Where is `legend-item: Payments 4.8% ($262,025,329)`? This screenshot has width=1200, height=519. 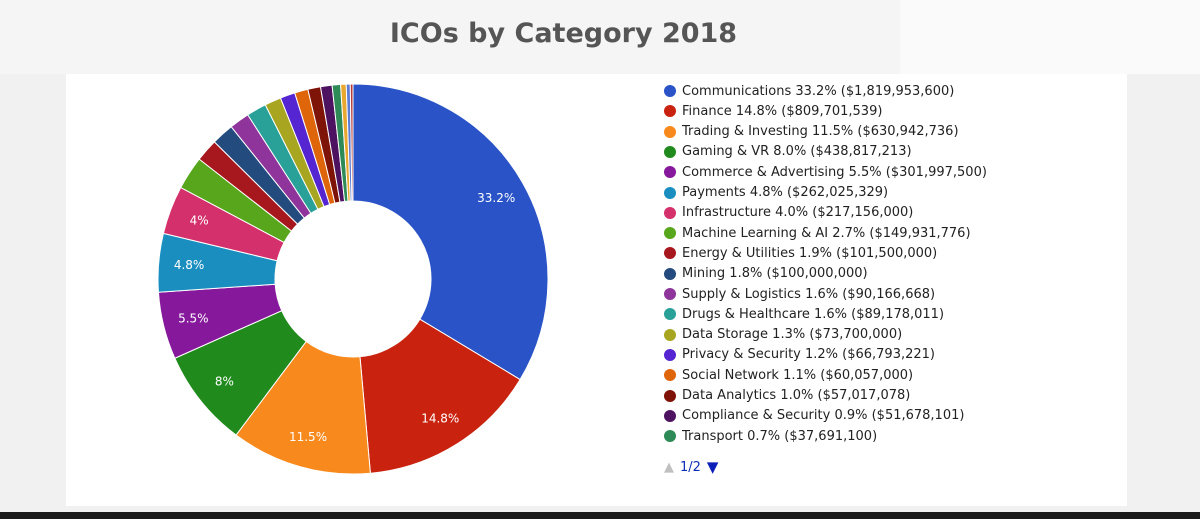 legend-item: Payments 4.8% ($262,025,329) is located at coordinates (776, 193).